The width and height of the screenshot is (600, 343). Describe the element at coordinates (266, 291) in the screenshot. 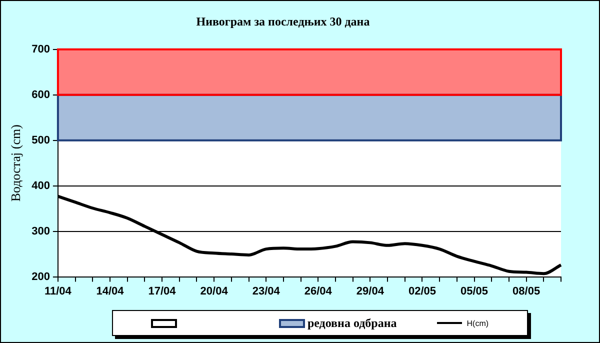

I see `x-tick-label: 23/04` at that location.